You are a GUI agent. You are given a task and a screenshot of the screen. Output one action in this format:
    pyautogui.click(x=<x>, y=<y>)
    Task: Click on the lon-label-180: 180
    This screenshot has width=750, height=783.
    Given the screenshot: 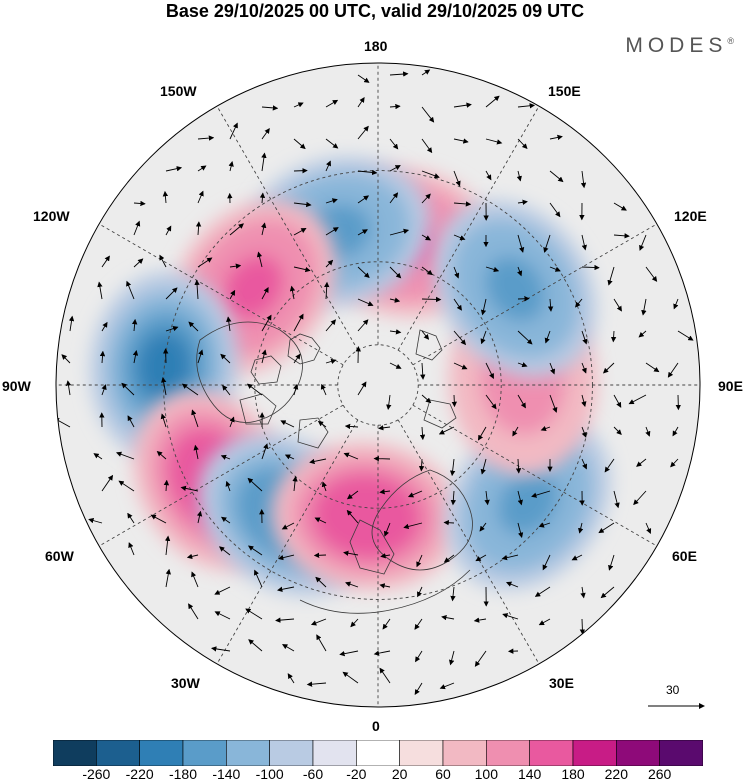 What is the action you would take?
    pyautogui.click(x=376, y=46)
    